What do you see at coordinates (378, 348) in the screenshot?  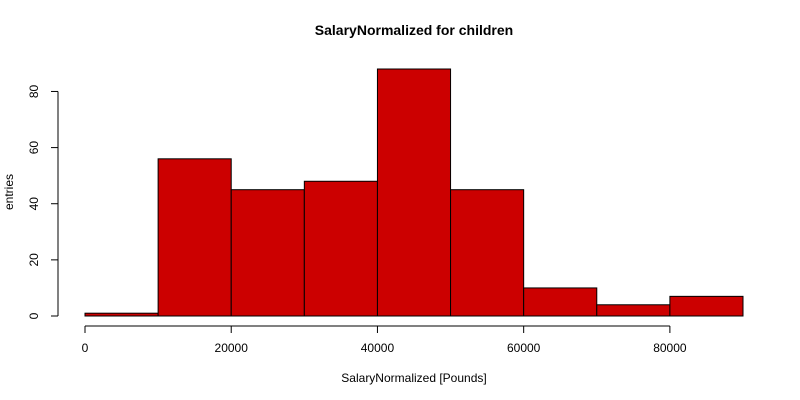 I see `x-tick-label-2: 40000` at bounding box center [378, 348].